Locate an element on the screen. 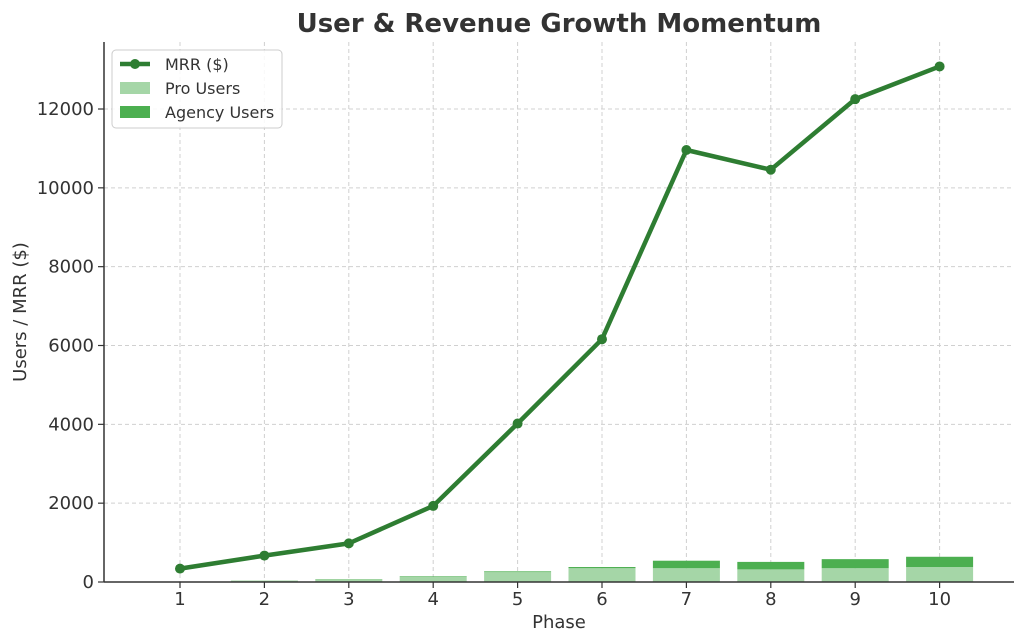 The width and height of the screenshot is (1024, 644). x-tick-label: 2 is located at coordinates (264, 599).